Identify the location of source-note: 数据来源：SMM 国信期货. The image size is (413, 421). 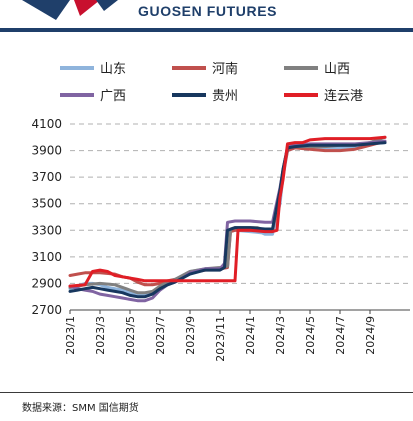
(80, 408).